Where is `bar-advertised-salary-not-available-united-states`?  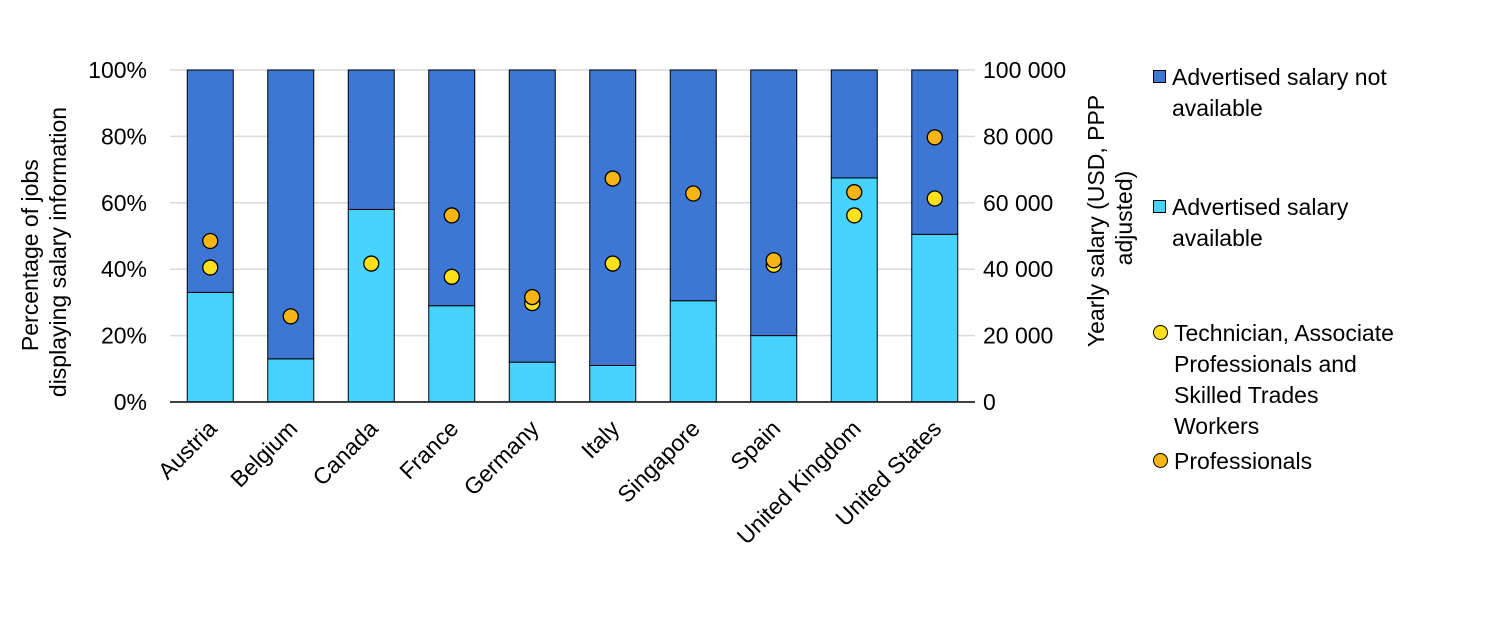
bar-advertised-salary-not-available-united-states is located at coordinates (935, 152).